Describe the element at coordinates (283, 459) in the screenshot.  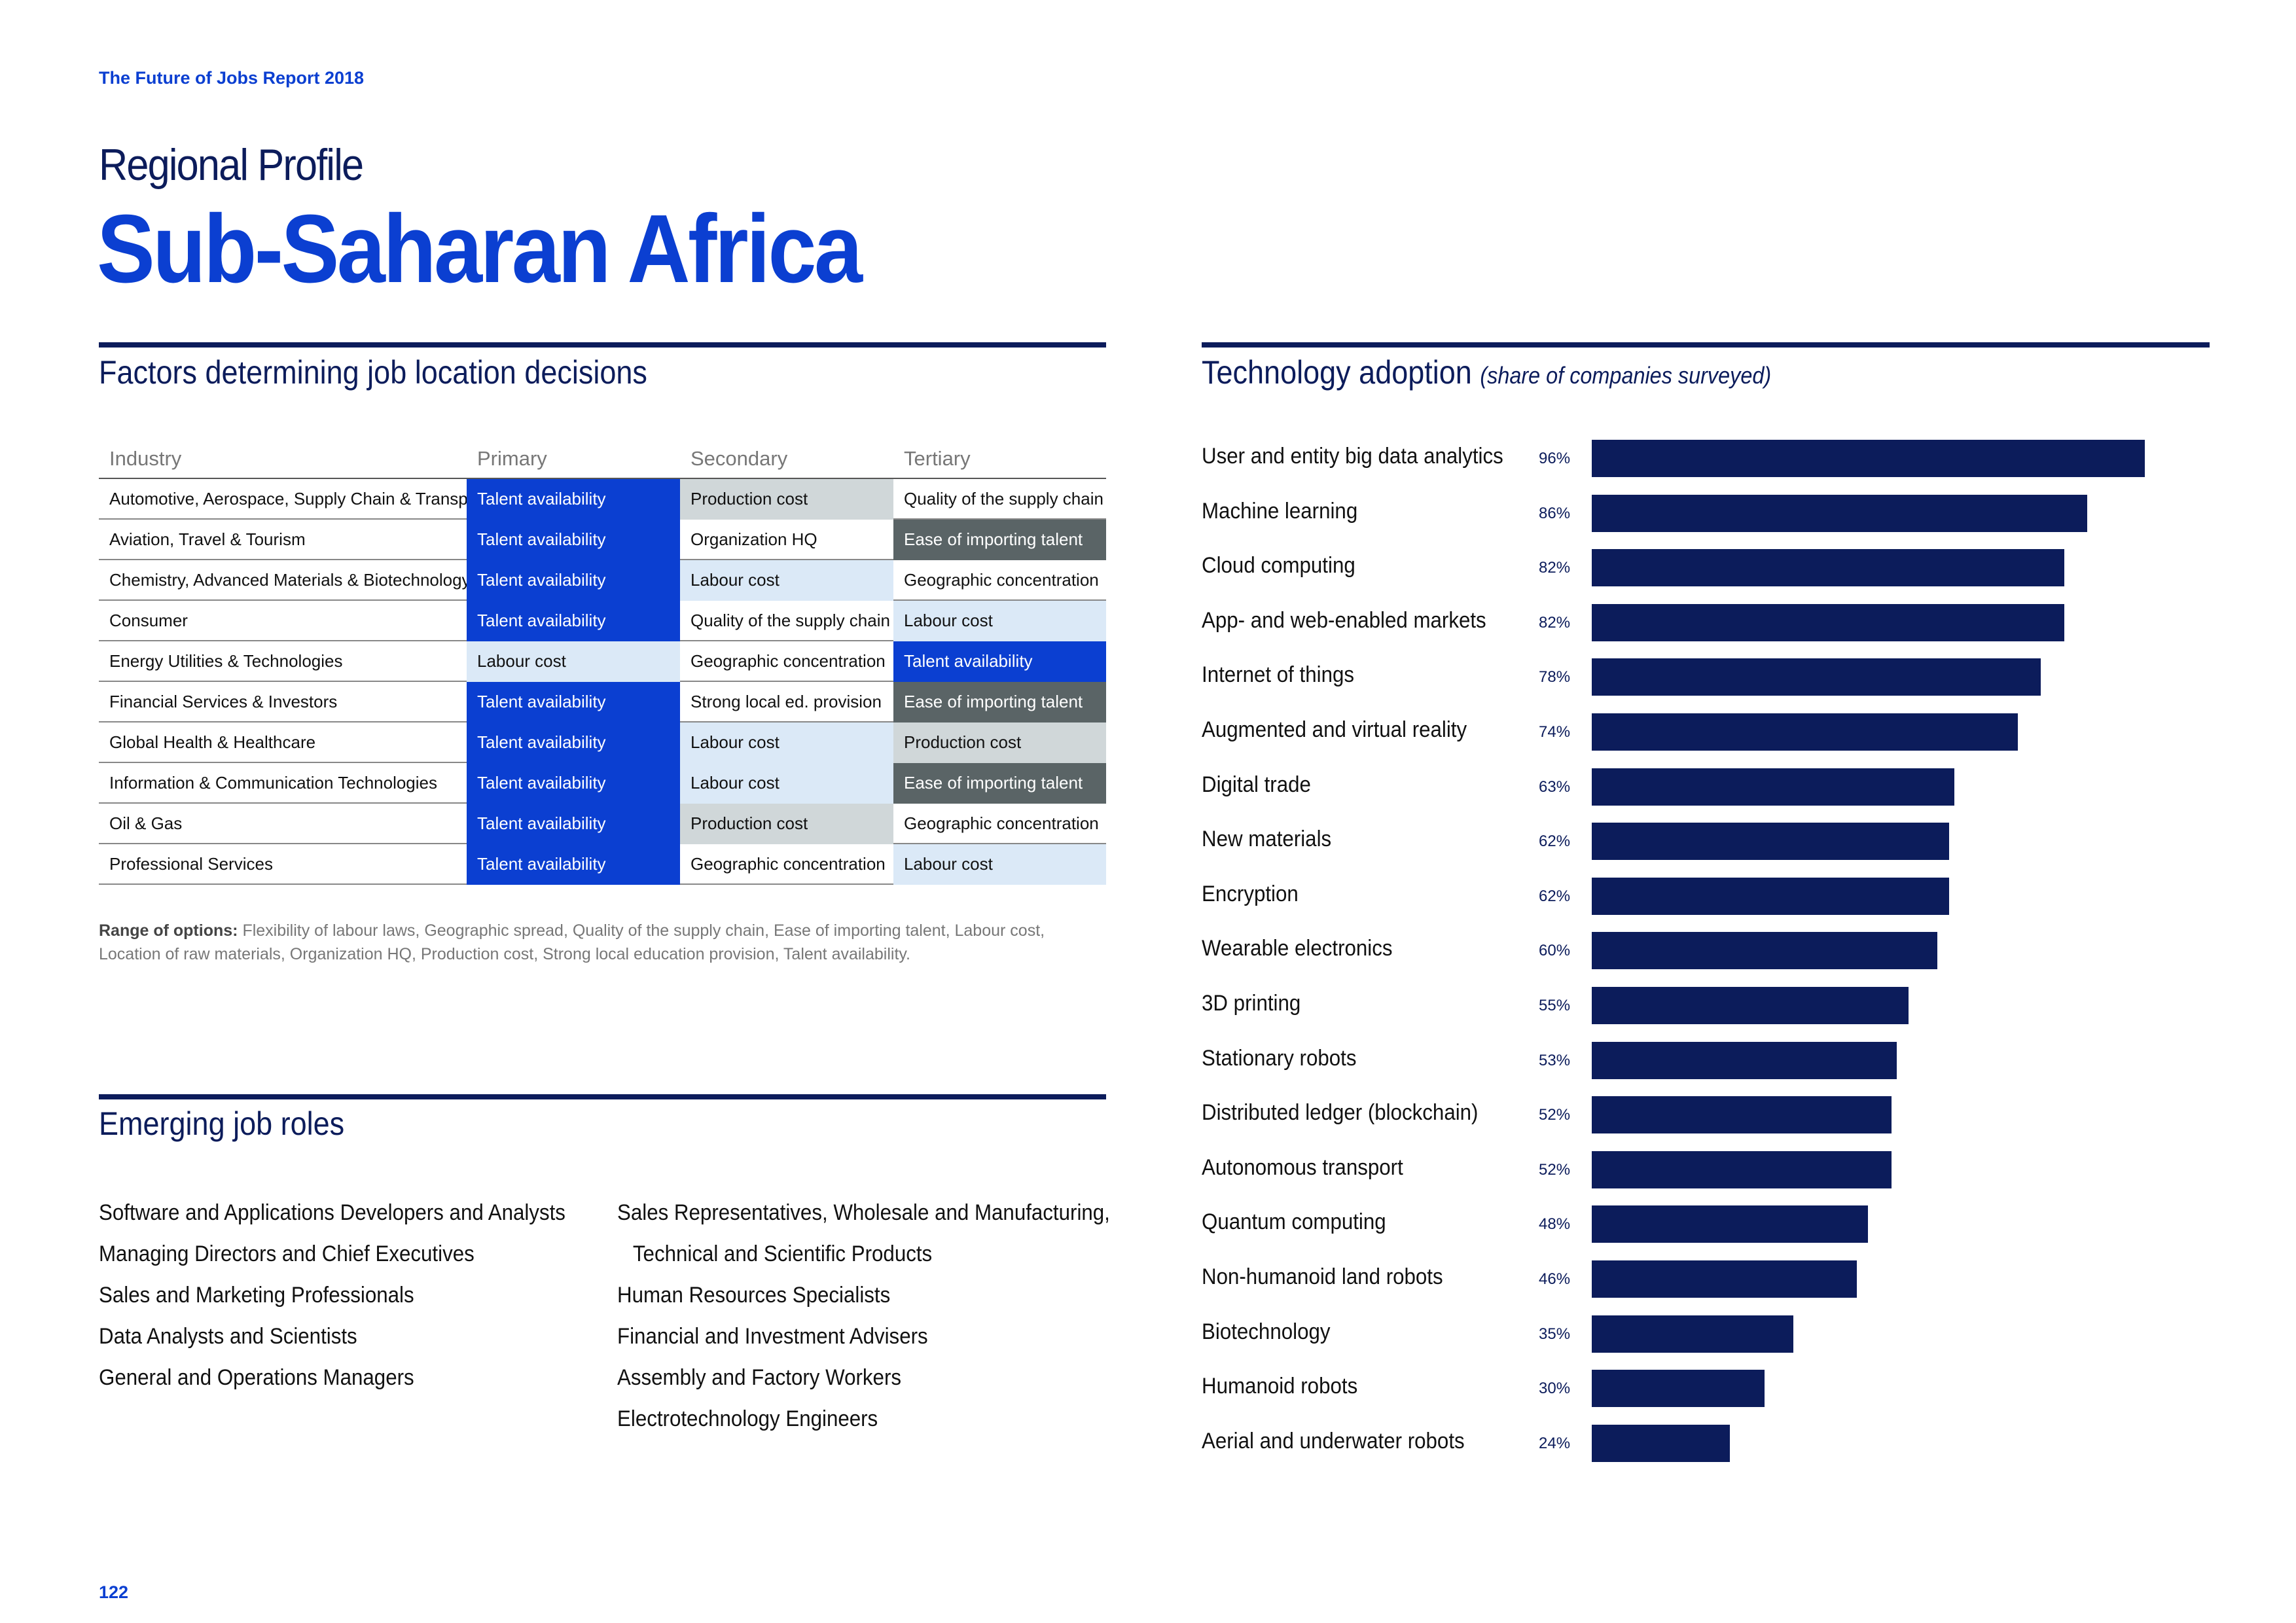
I see `column-header-industry: Industry` at that location.